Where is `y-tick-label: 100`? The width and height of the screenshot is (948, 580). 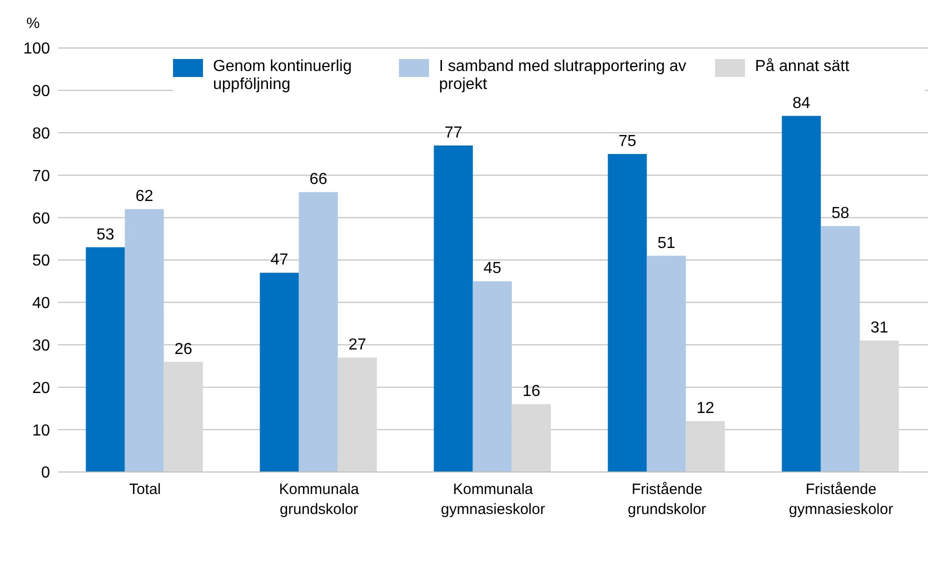 y-tick-label: 100 is located at coordinates (36, 49).